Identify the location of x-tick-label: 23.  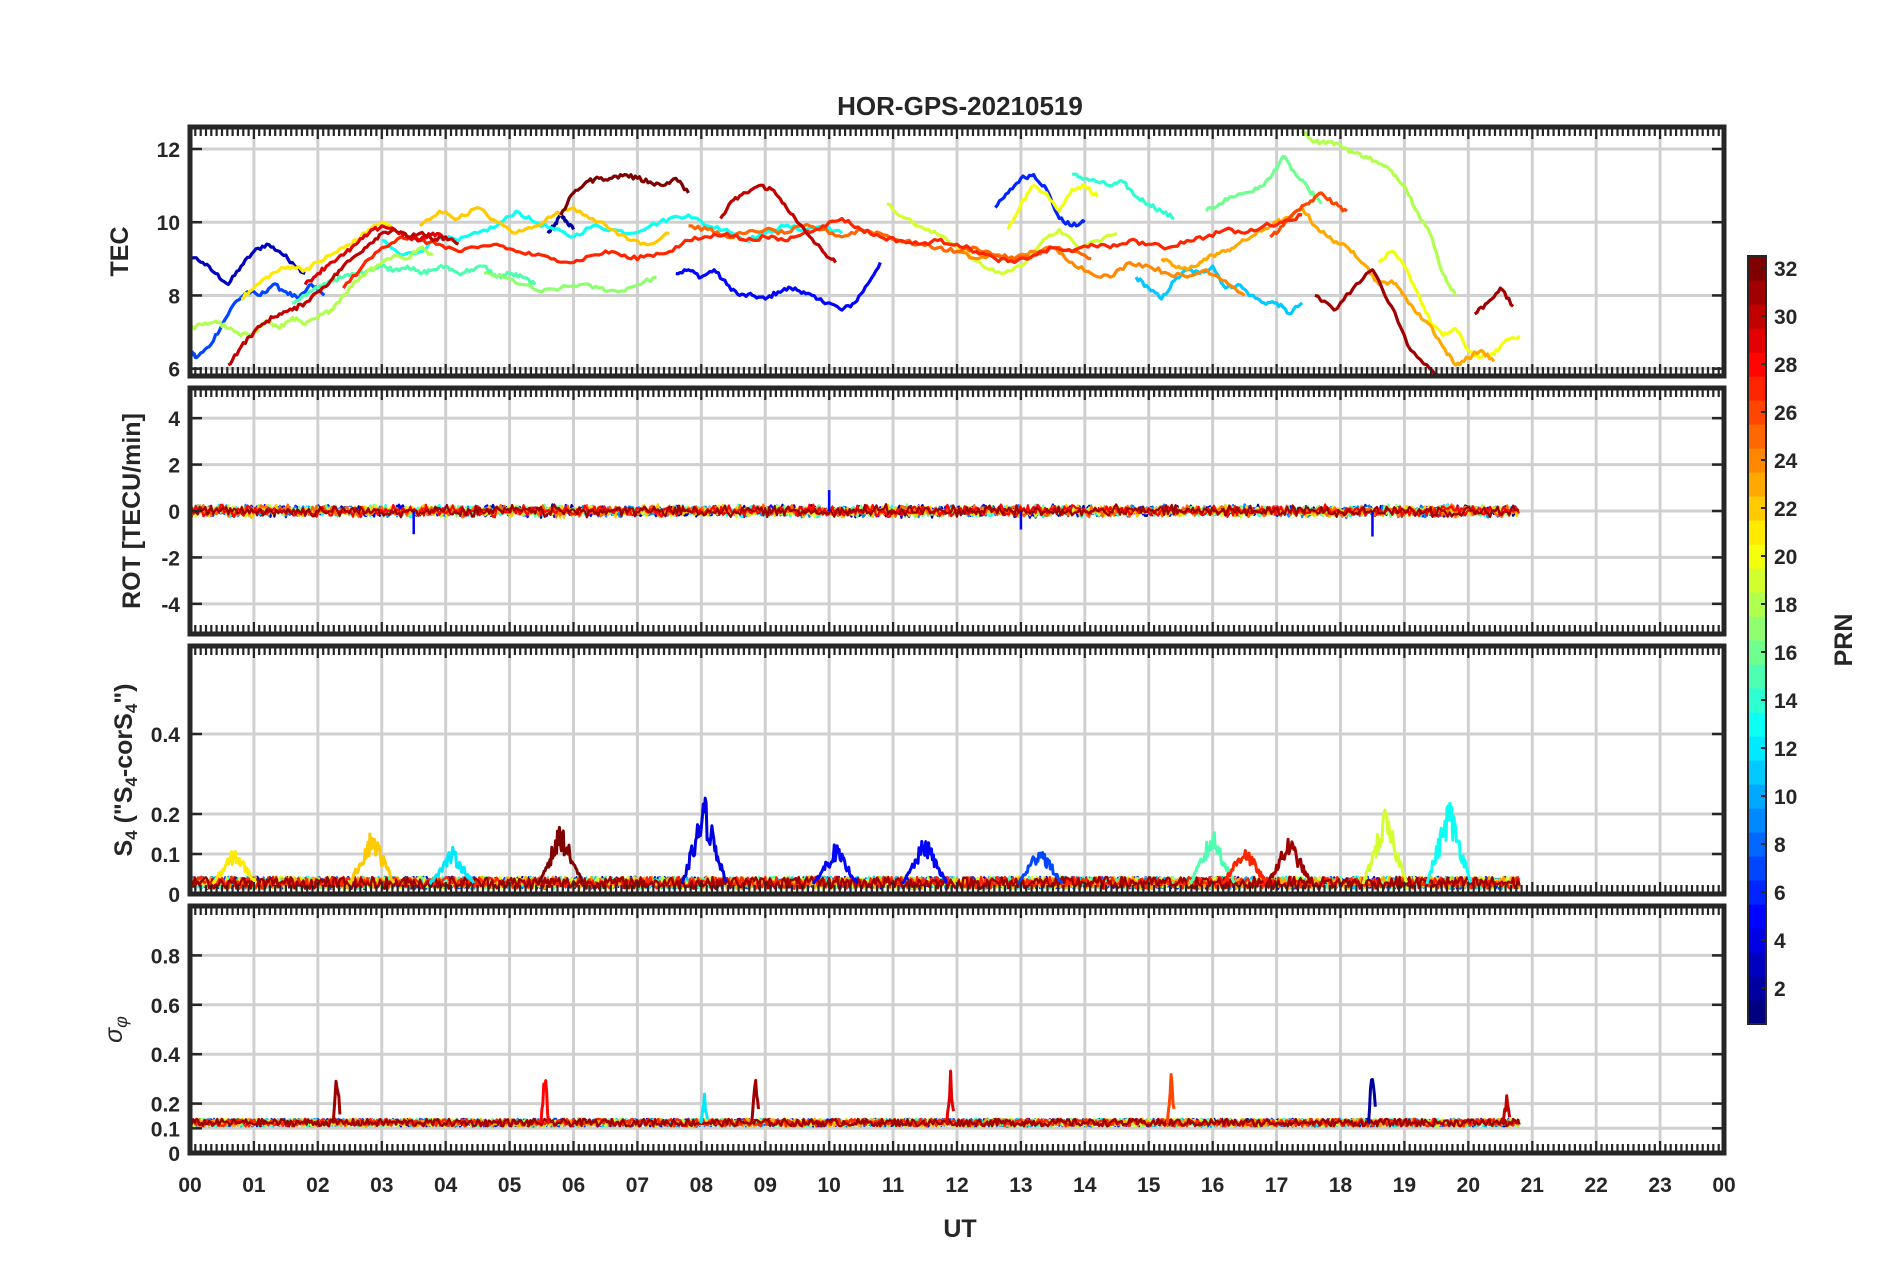
(1659, 1185).